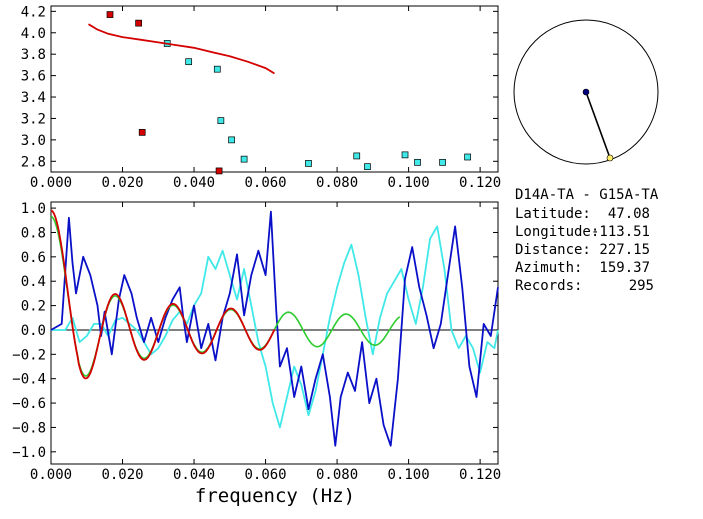 The height and width of the screenshot is (519, 703). What do you see at coordinates (598, 125) in the screenshot?
I see `azimuth-line` at bounding box center [598, 125].